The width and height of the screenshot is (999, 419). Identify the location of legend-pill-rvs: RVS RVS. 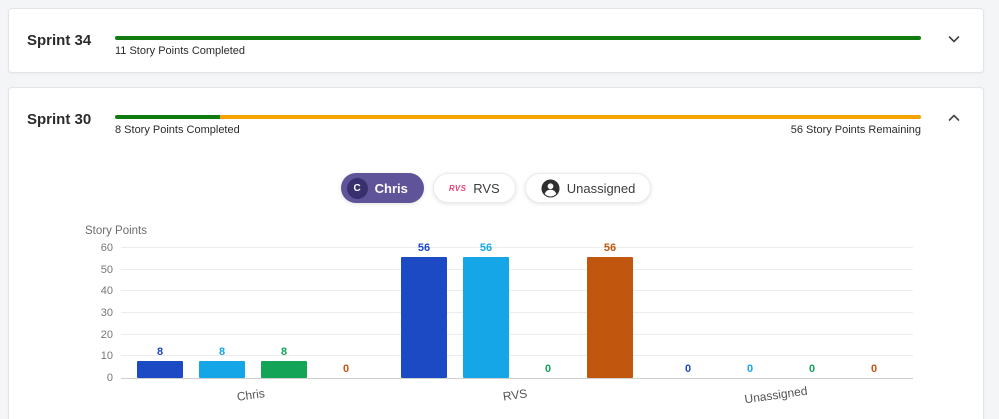
(474, 188).